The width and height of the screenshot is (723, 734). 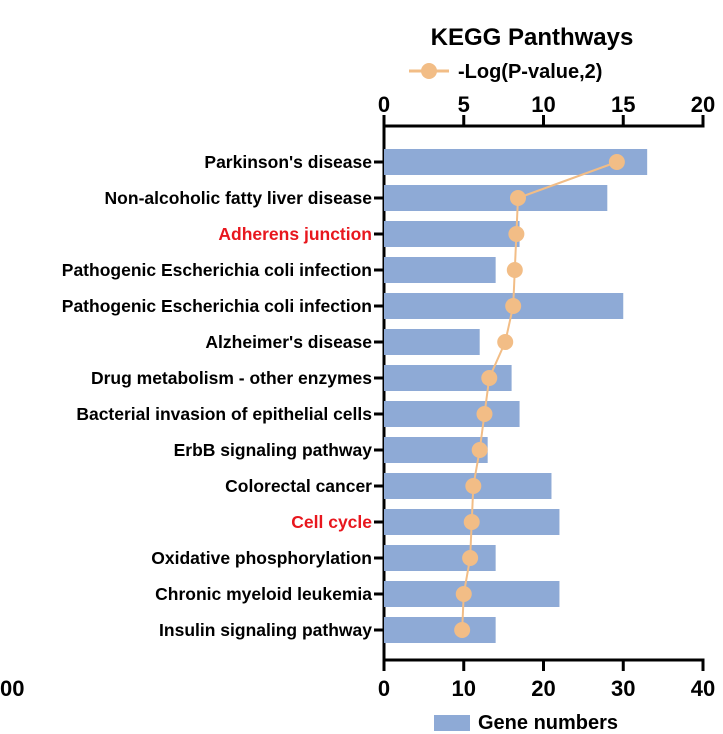 I want to click on x-bottom-tick-label: 0, so click(x=384, y=688).